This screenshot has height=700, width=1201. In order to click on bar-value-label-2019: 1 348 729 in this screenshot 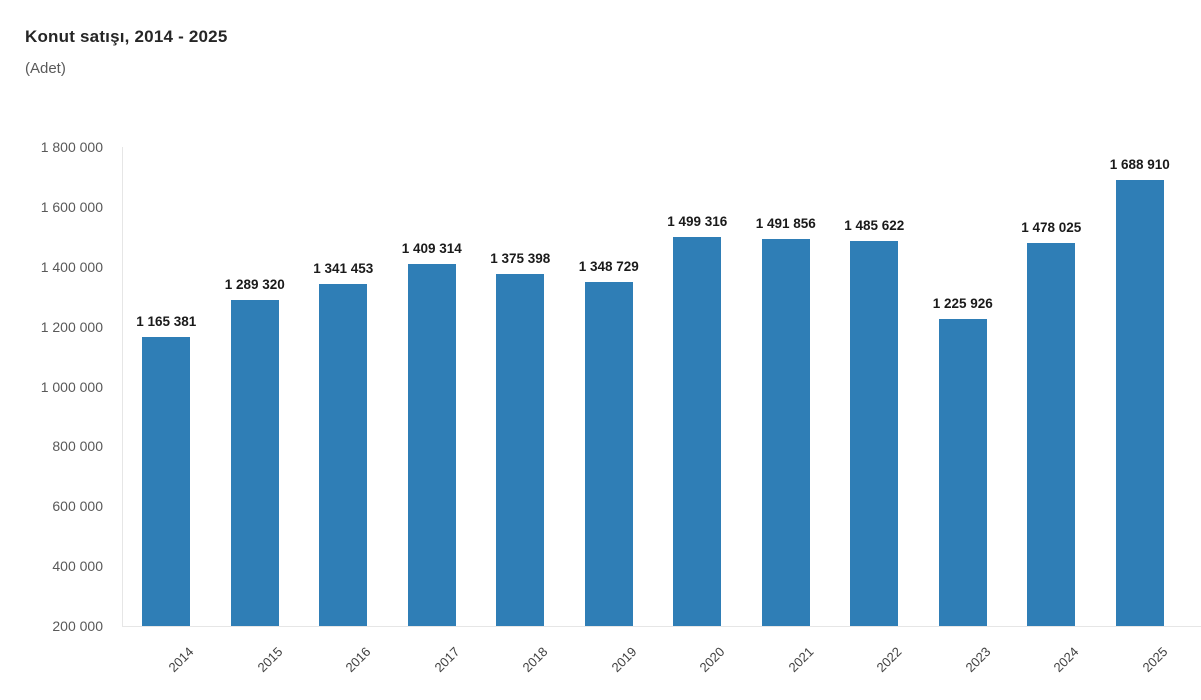, I will do `click(608, 267)`.